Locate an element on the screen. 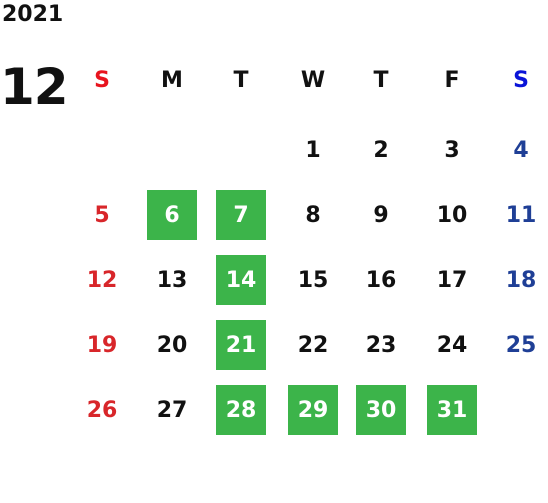 This screenshot has width=548, height=503. day-cell: 14 is located at coordinates (241, 280).